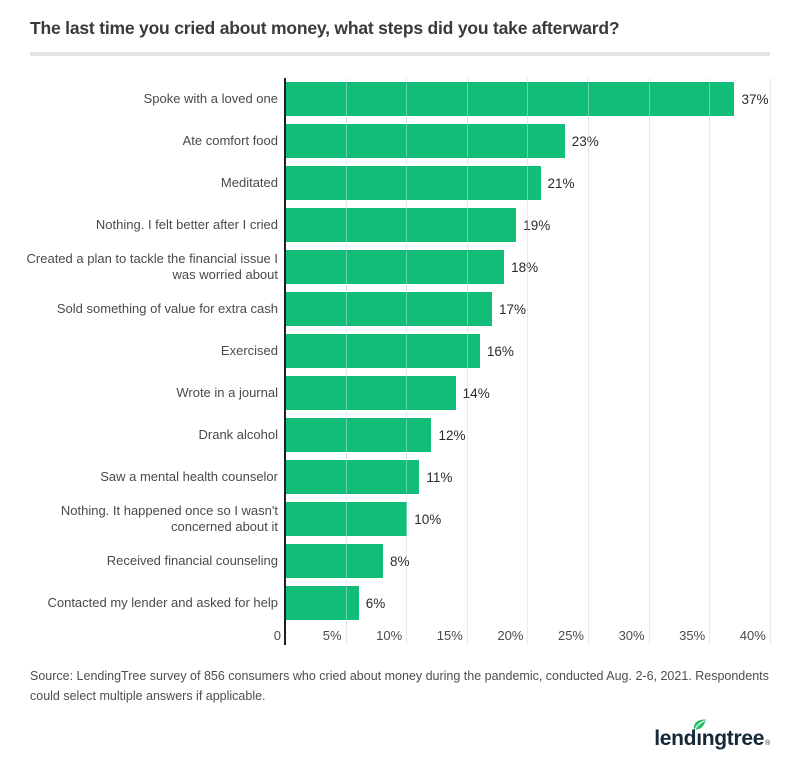 This screenshot has height=765, width=800. I want to click on category-label: Exercised, so click(249, 350).